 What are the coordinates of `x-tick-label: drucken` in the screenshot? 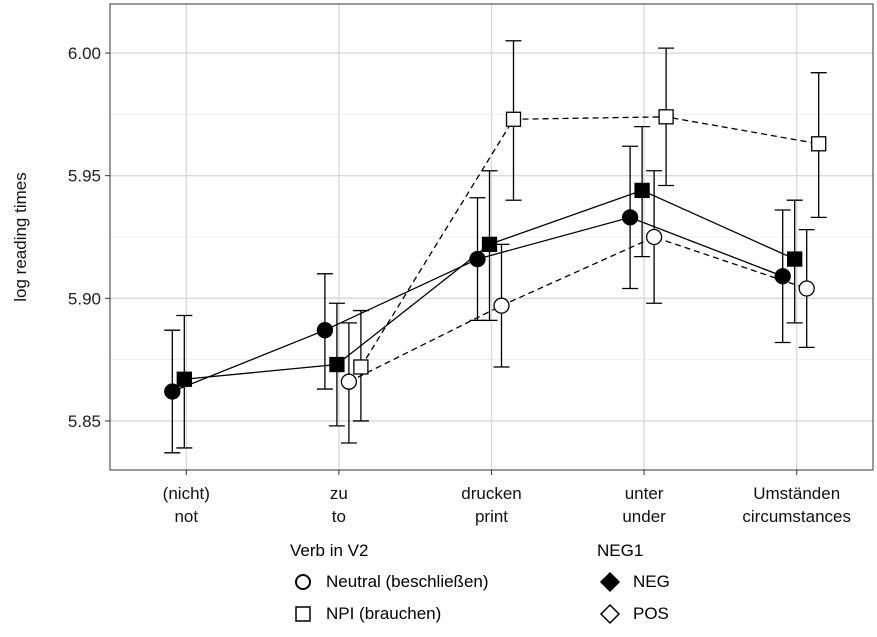 It's located at (491, 493).